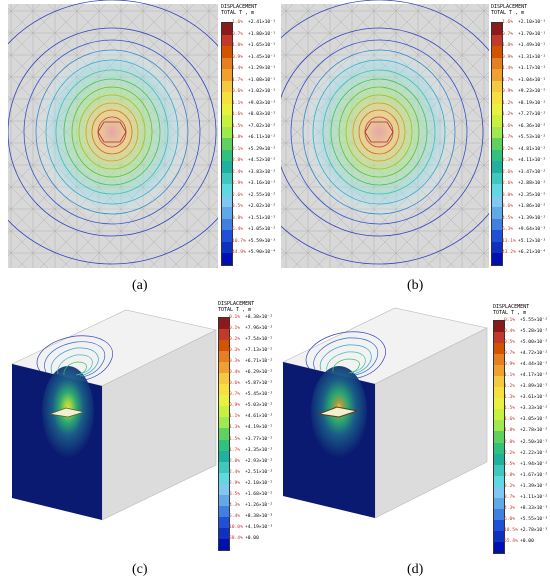  Describe the element at coordinates (524, 206) in the screenshot. I see `legend-entry: 3.6% +1.86×10⁻²` at that location.